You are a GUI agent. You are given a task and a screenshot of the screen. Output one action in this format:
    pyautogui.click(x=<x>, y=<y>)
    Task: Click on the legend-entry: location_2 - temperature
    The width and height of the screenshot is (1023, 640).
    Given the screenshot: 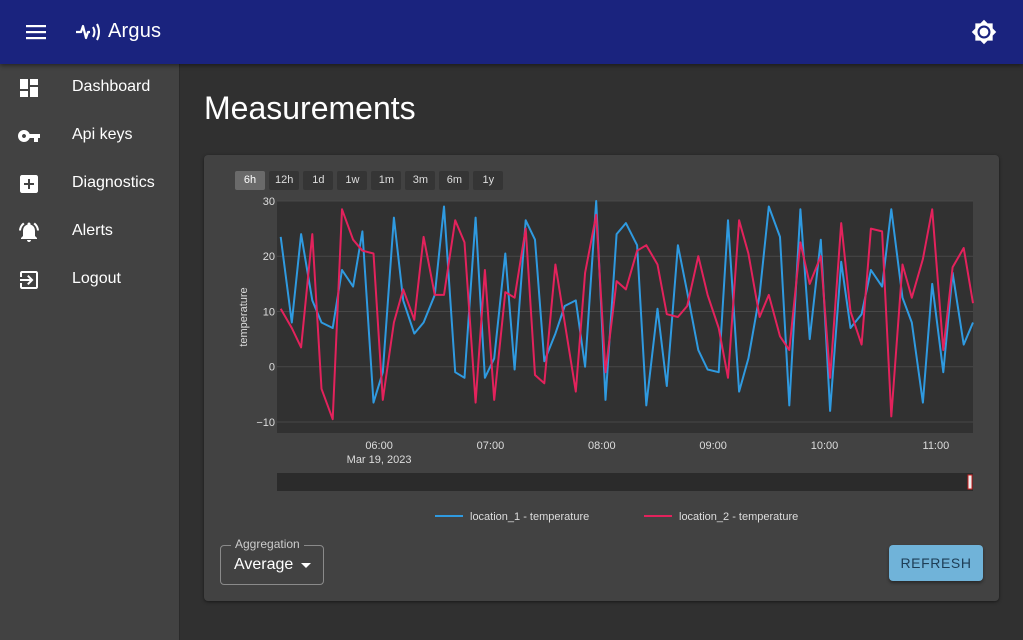 What is the action you would take?
    pyautogui.click(x=738, y=517)
    